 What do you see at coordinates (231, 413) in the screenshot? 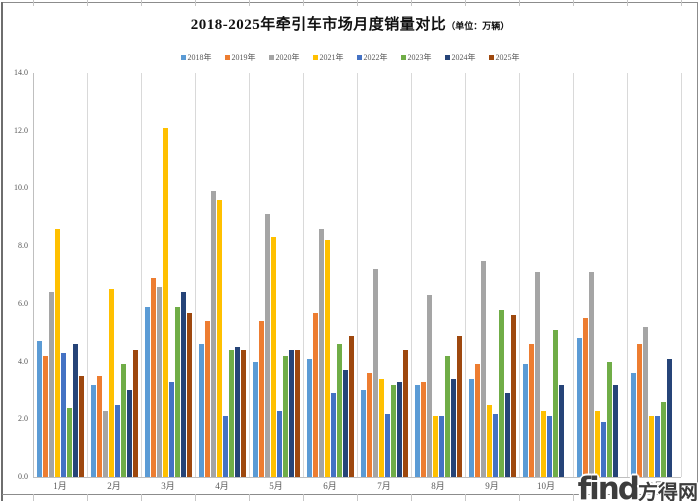
I see `bar-2023年-4月` at bounding box center [231, 413].